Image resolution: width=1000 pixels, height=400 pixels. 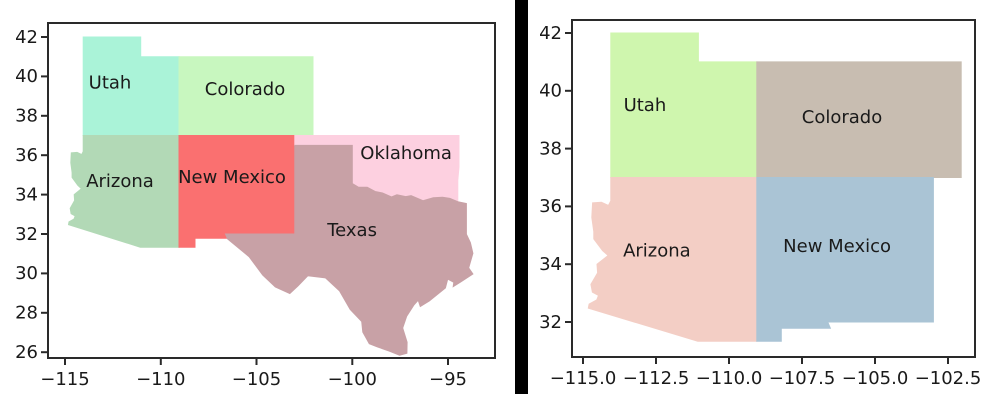 What do you see at coordinates (26, 313) in the screenshot?
I see `y-tick-label: 28` at bounding box center [26, 313].